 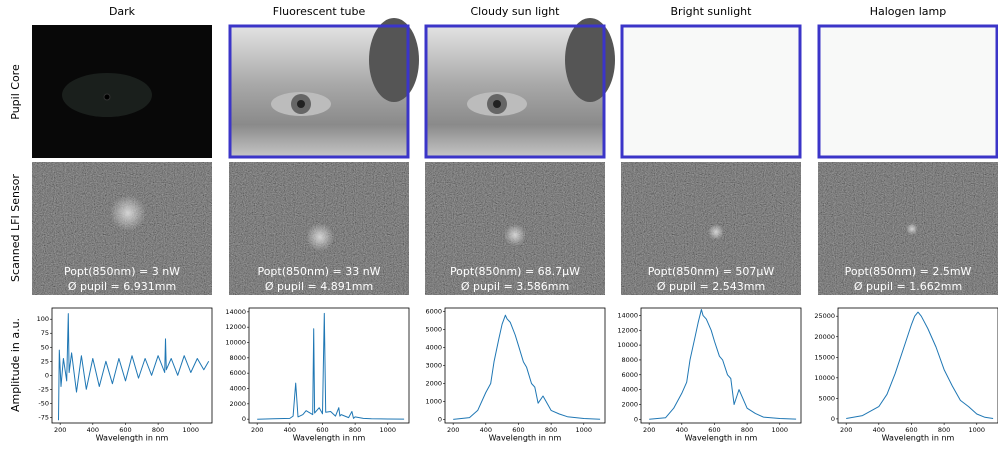 What do you see at coordinates (515, 286) in the screenshot?
I see `annotation: Ø pupil = 3.586mm` at bounding box center [515, 286].